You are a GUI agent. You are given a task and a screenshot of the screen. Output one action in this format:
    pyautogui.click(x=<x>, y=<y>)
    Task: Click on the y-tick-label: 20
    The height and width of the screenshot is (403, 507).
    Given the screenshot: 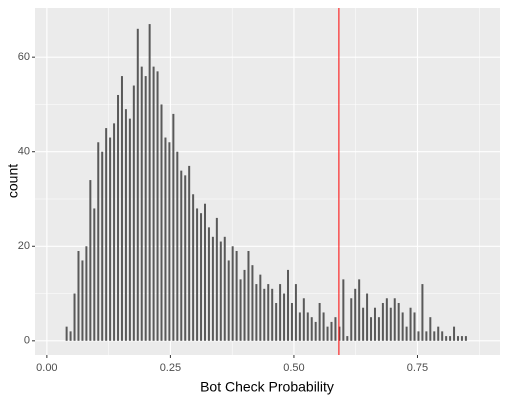 What is the action you would take?
    pyautogui.click(x=24, y=246)
    